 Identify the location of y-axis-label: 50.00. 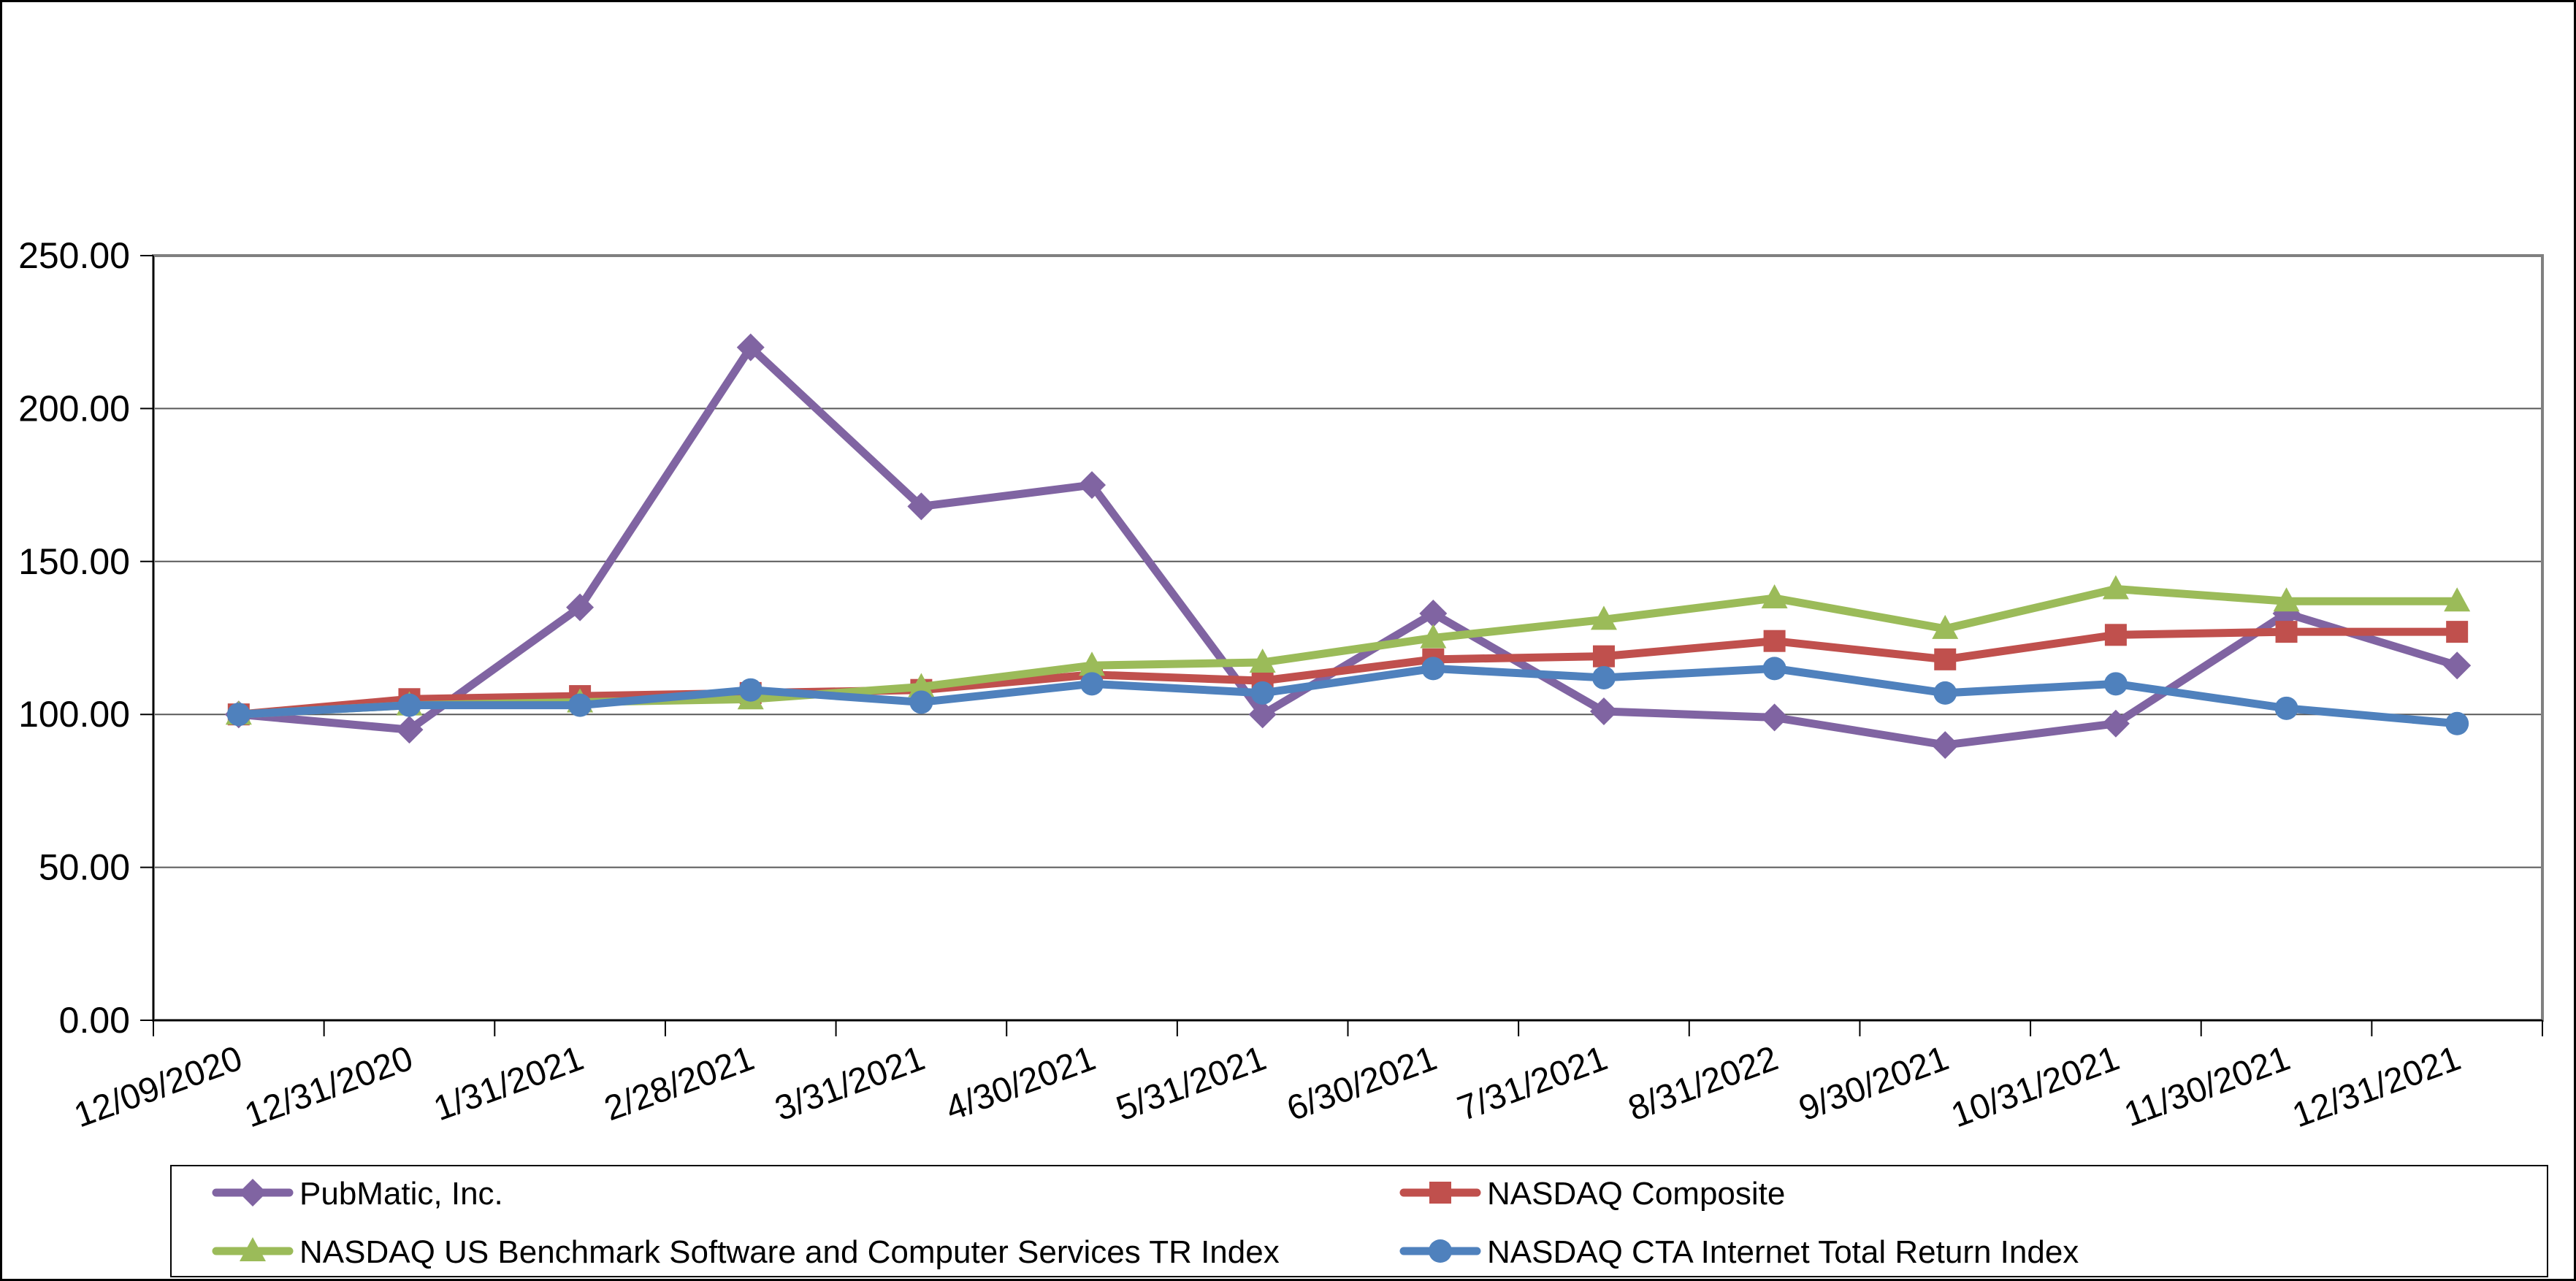
(84, 867).